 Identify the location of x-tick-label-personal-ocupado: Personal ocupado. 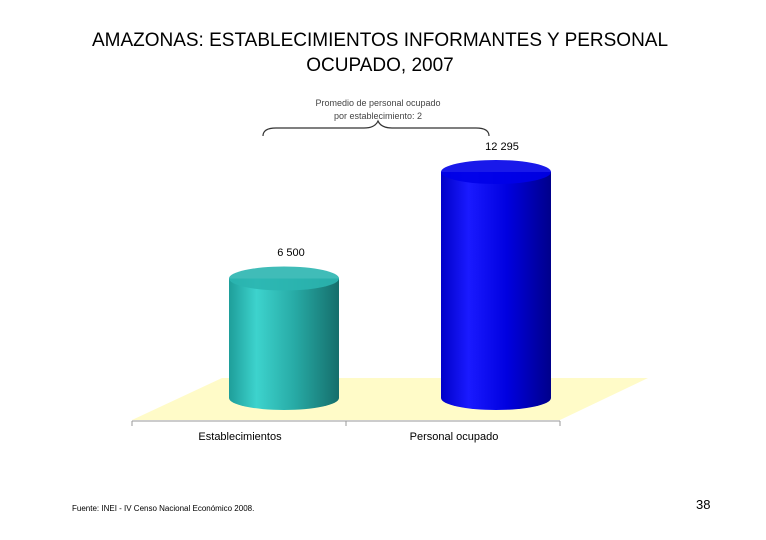
(454, 437).